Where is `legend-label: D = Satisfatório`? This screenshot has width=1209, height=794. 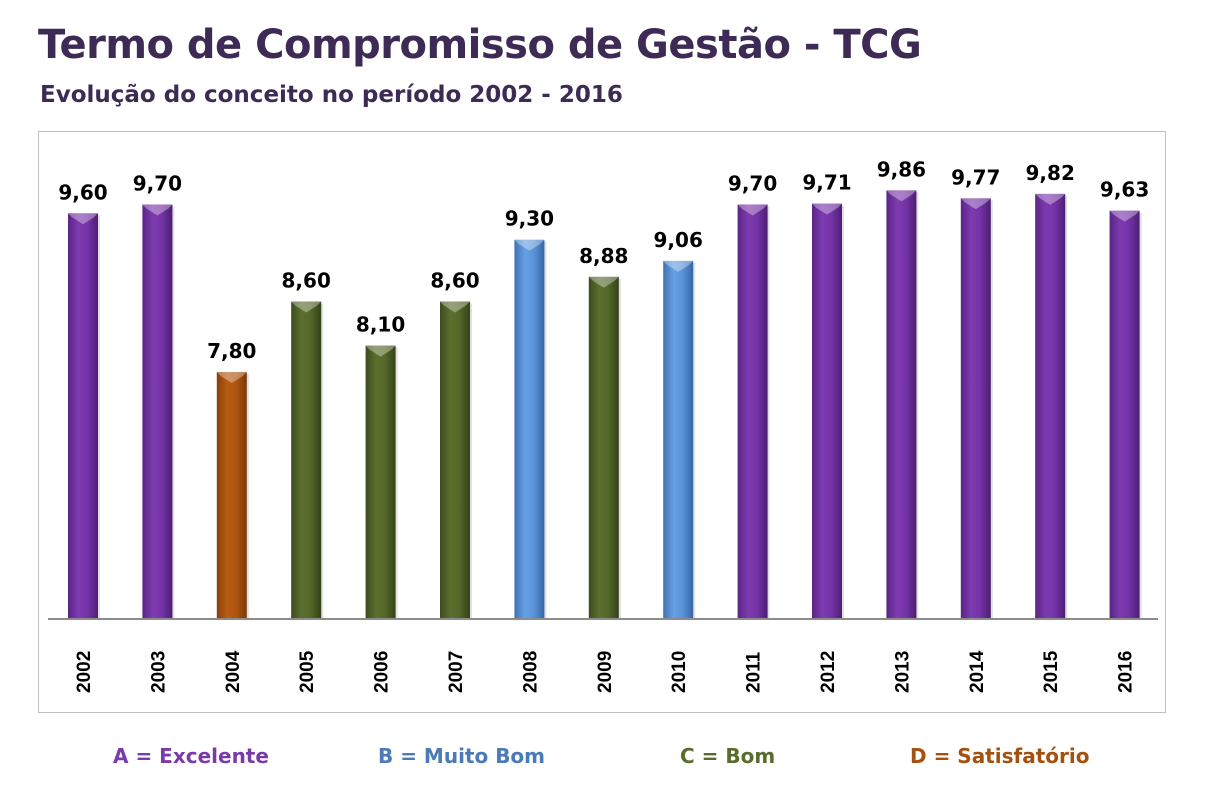 legend-label: D = Satisfatório is located at coordinates (1000, 756).